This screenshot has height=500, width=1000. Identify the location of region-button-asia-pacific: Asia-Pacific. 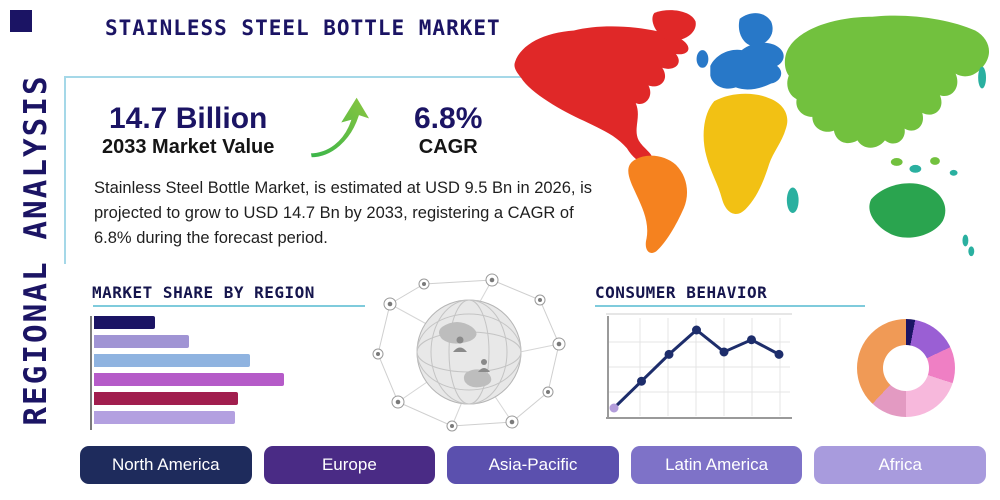
(533, 465).